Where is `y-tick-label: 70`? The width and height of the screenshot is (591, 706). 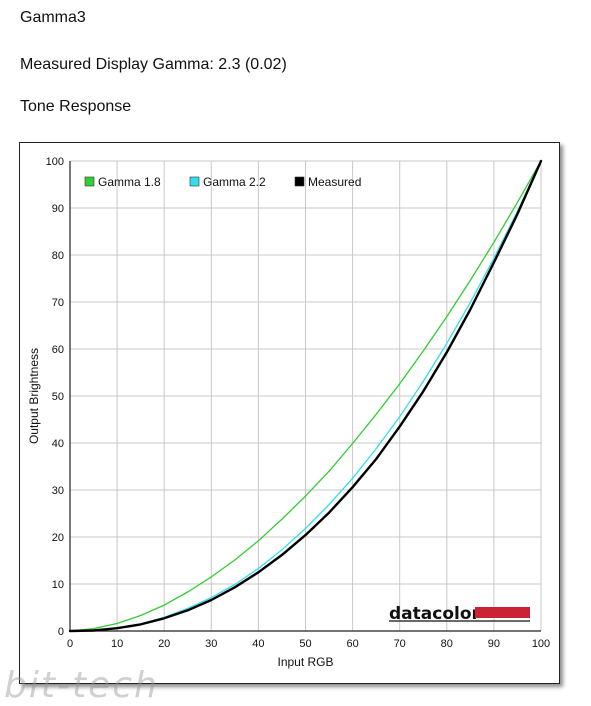 y-tick-label: 70 is located at coordinates (58, 303).